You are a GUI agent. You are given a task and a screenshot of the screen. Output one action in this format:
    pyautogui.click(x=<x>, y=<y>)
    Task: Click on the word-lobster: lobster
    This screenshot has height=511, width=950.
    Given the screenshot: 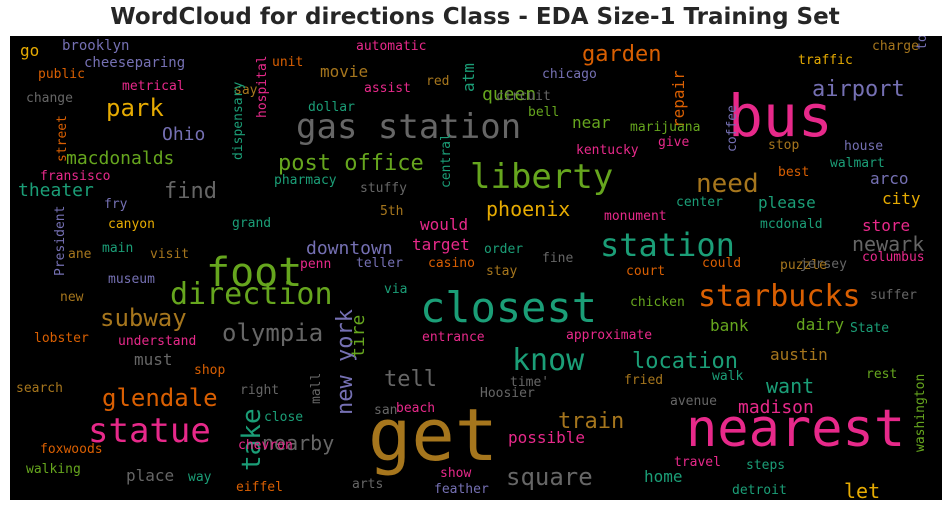 What is the action you would take?
    pyautogui.click(x=61, y=338)
    